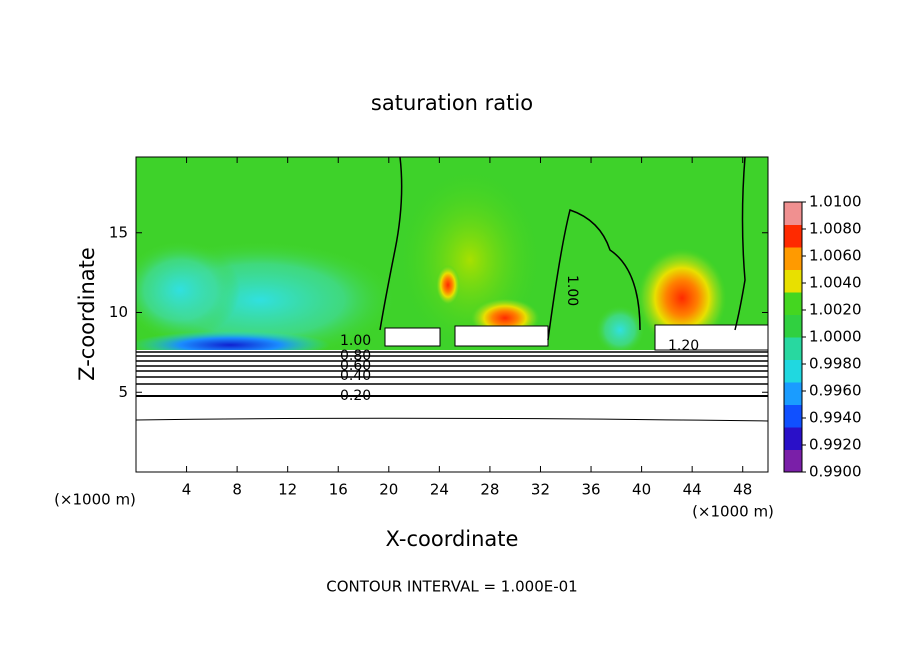  Describe the element at coordinates (338, 490) in the screenshot. I see `x-tick-label: 16` at that location.